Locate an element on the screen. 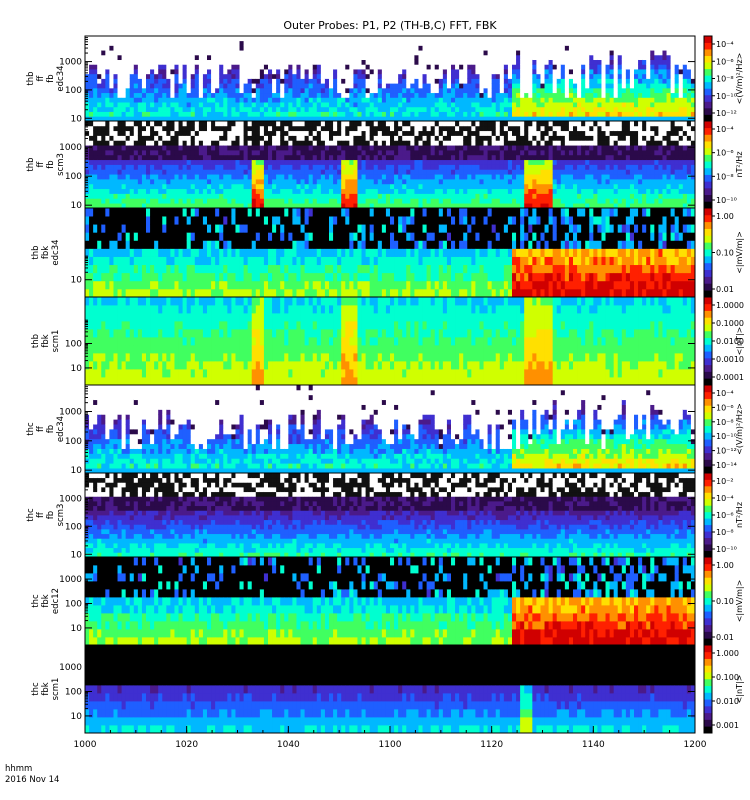  colorbar-swatch is located at coordinates (708, 59).